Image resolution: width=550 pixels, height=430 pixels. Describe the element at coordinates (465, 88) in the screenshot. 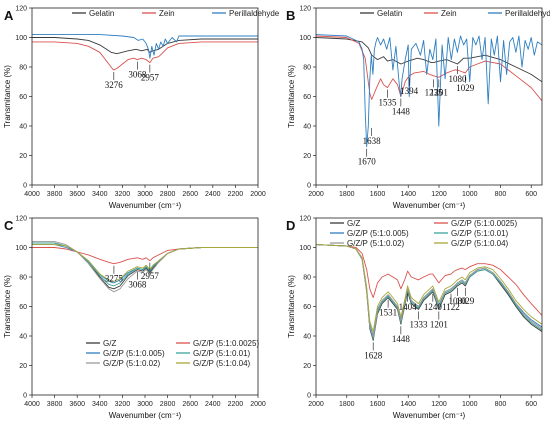

I see `peak-annotation: 1029` at that location.